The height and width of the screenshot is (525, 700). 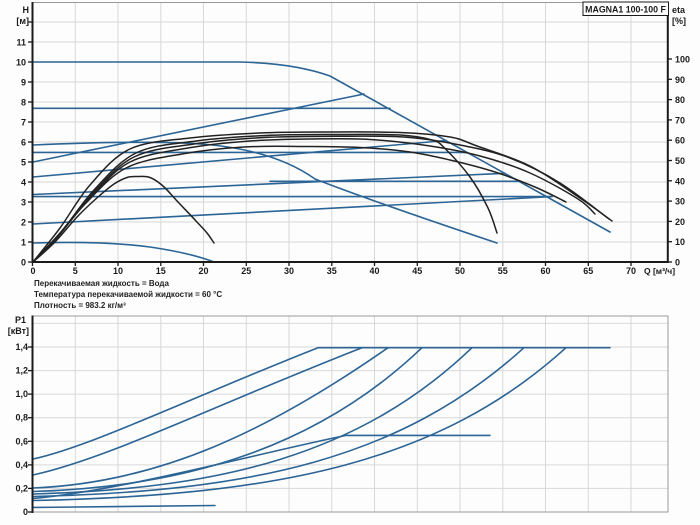 I want to click on svg-text: 11, so click(x=21, y=43).